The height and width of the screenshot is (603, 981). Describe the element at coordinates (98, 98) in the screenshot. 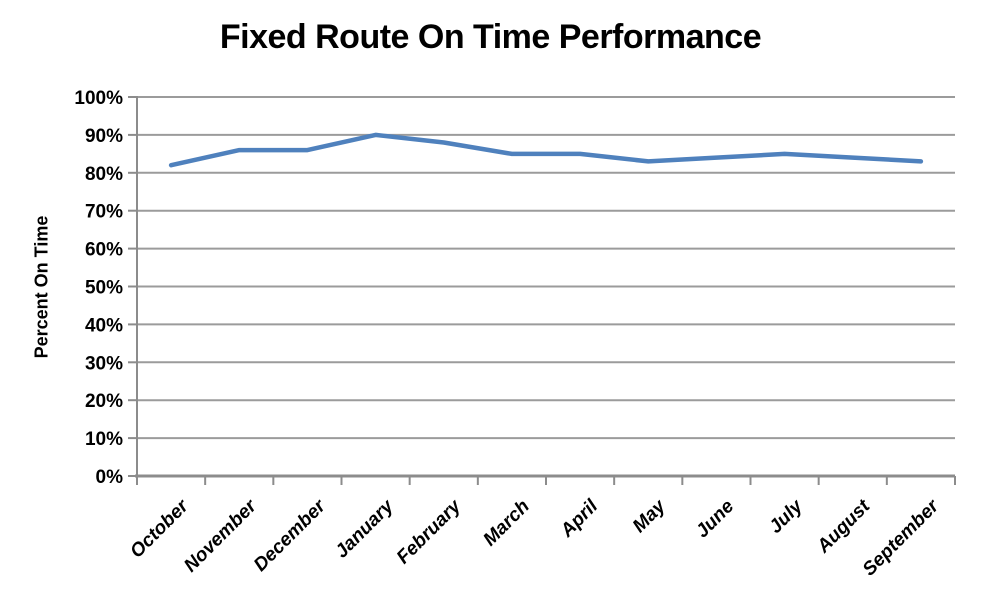

I see `y-tick-label: 100%` at that location.